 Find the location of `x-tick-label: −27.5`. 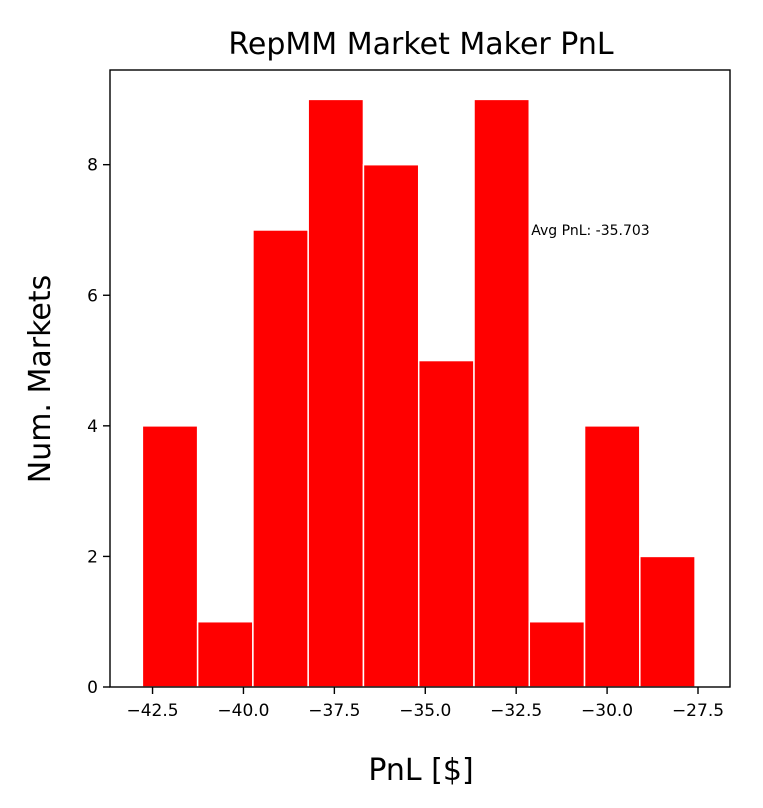

x-tick-label: −27.5 is located at coordinates (698, 711).